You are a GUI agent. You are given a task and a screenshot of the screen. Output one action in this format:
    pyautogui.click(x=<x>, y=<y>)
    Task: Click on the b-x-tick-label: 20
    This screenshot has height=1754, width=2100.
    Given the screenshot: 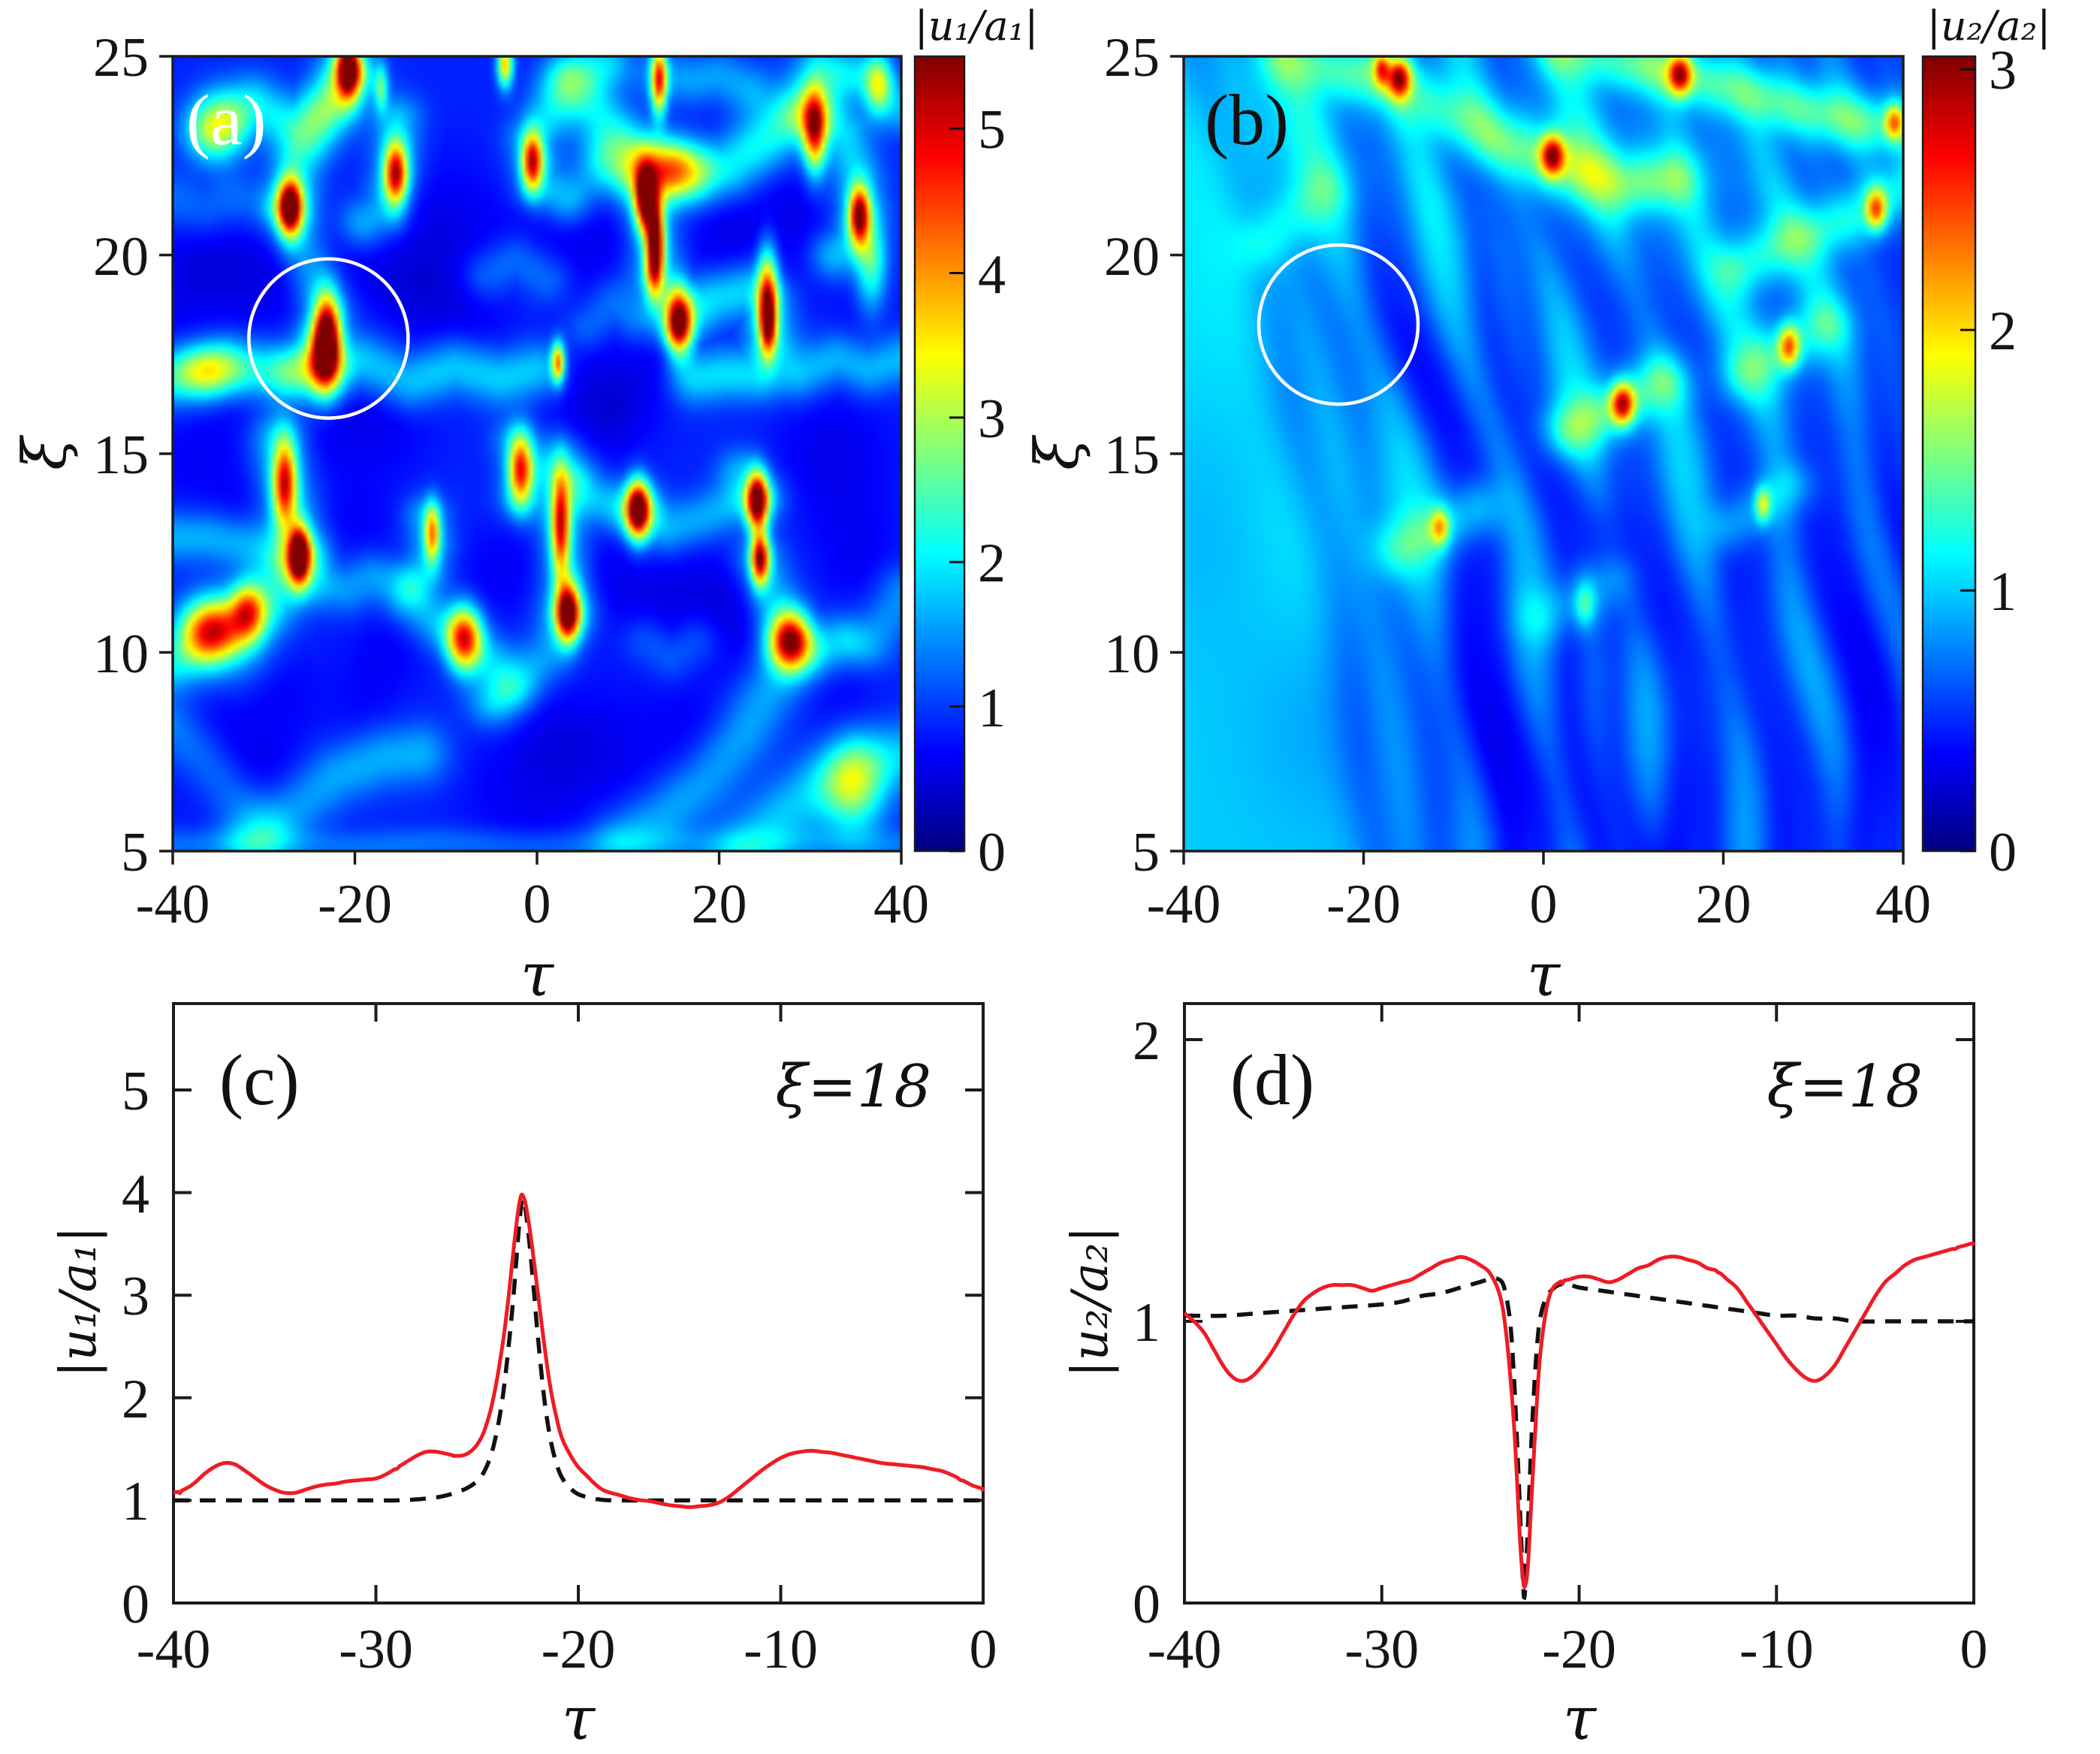 What is the action you would take?
    pyautogui.click(x=1723, y=905)
    